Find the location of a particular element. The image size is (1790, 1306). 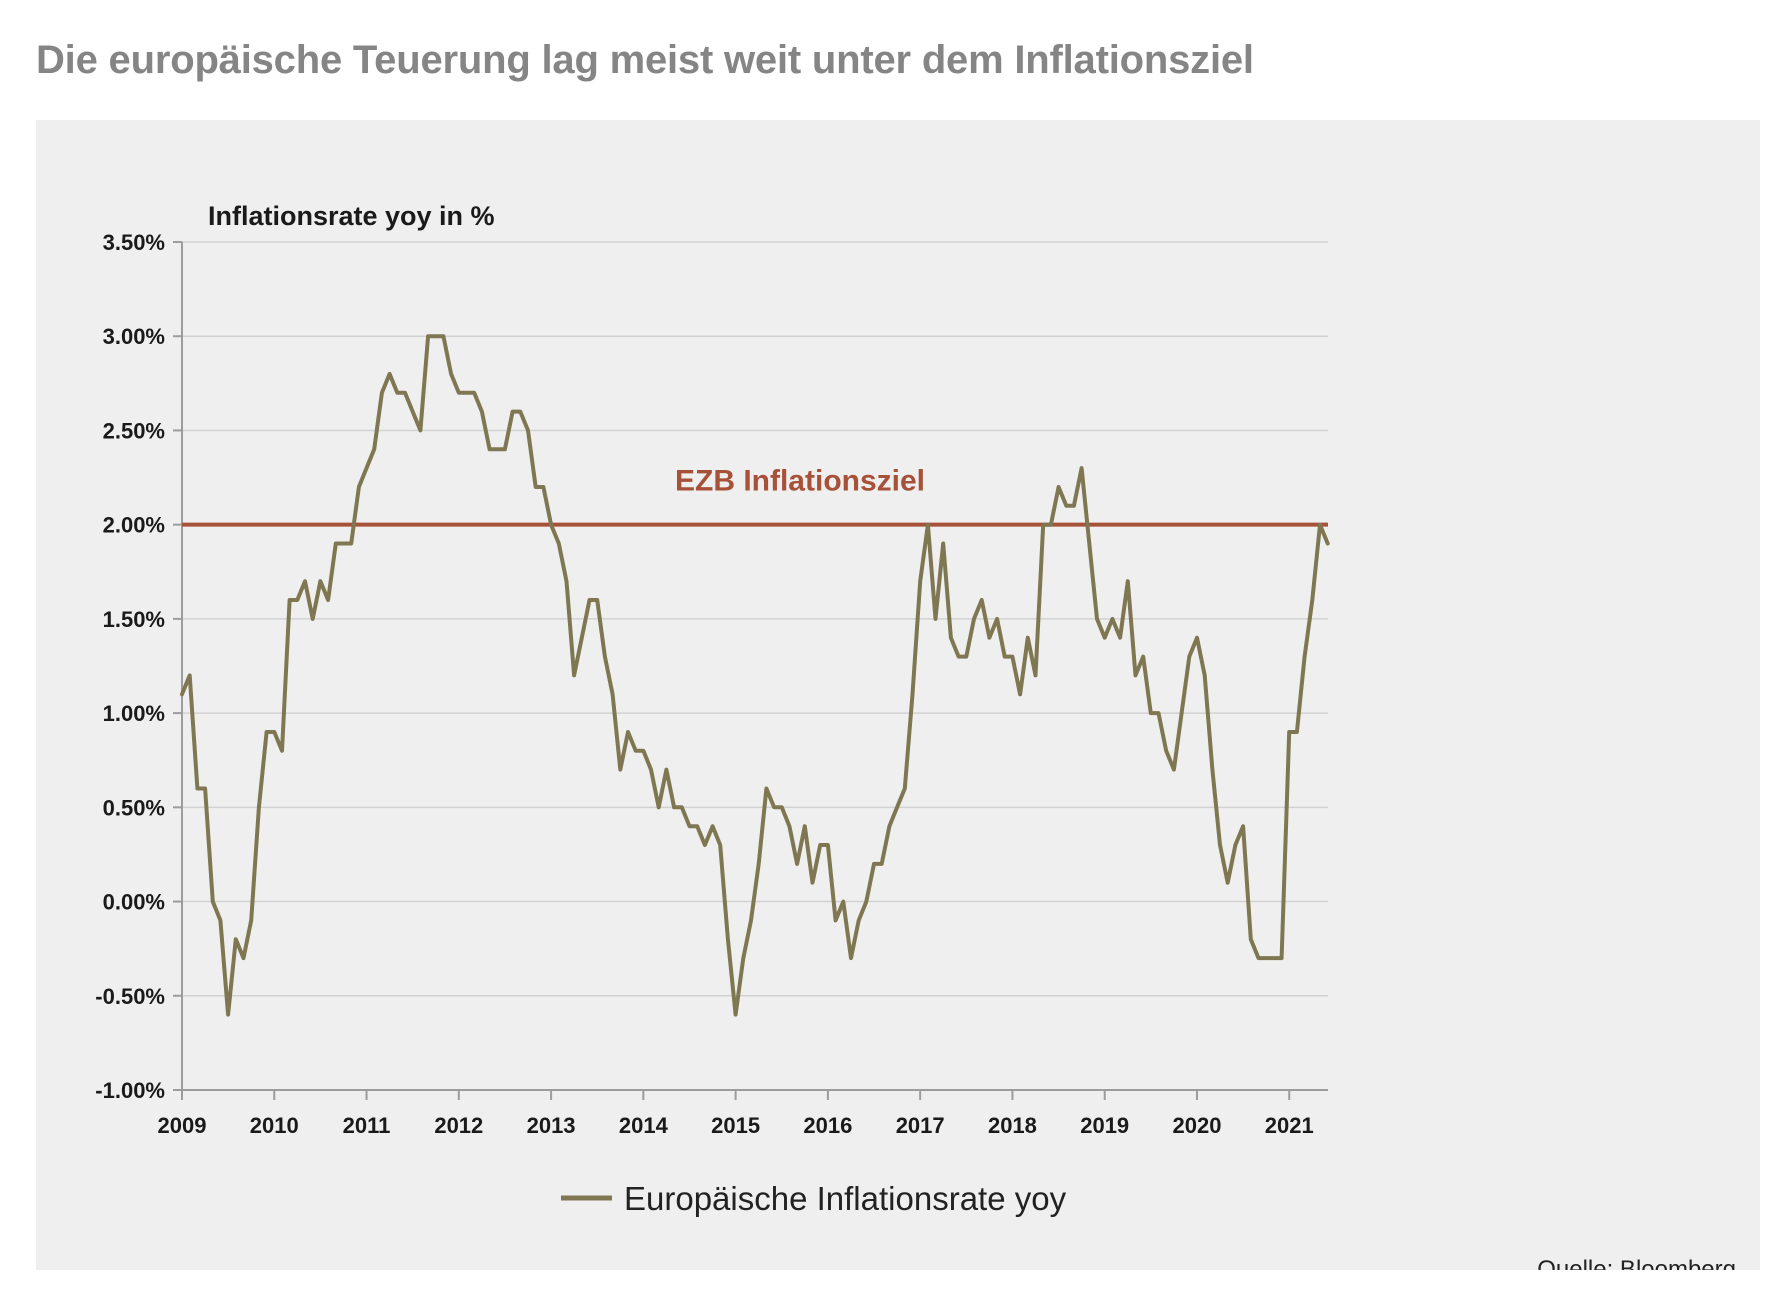

y-tick-label: 1.50% is located at coordinates (134, 619).